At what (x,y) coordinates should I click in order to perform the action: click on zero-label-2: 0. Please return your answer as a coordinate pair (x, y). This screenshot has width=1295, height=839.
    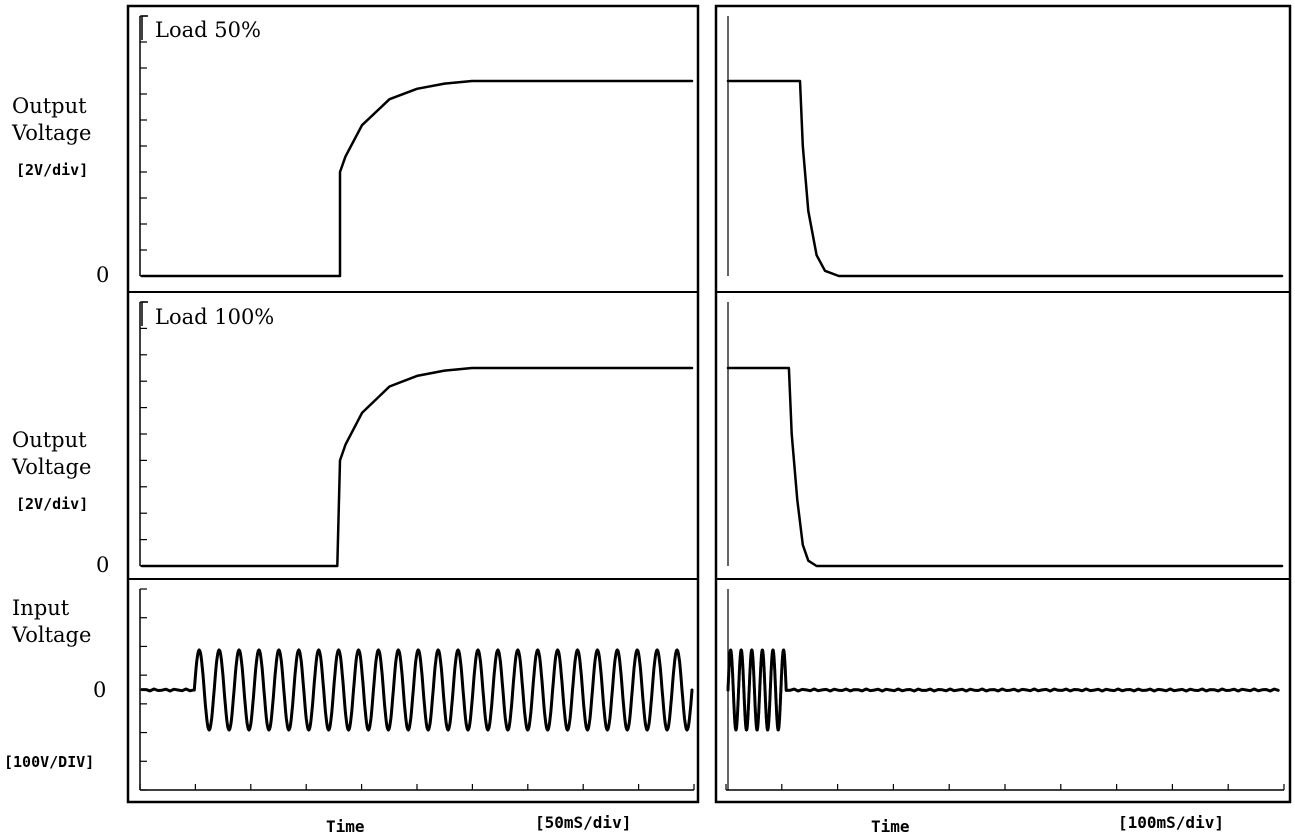
    Looking at the image, I should click on (103, 565).